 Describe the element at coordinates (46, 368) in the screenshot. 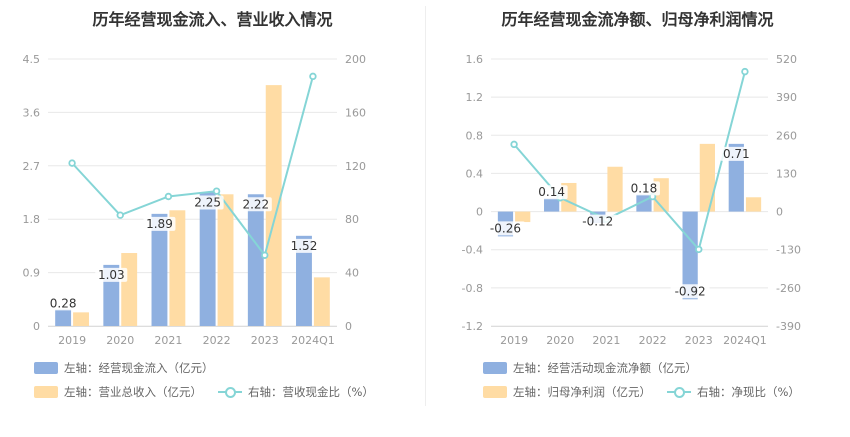

I see `legend-swatch-blue` at that location.